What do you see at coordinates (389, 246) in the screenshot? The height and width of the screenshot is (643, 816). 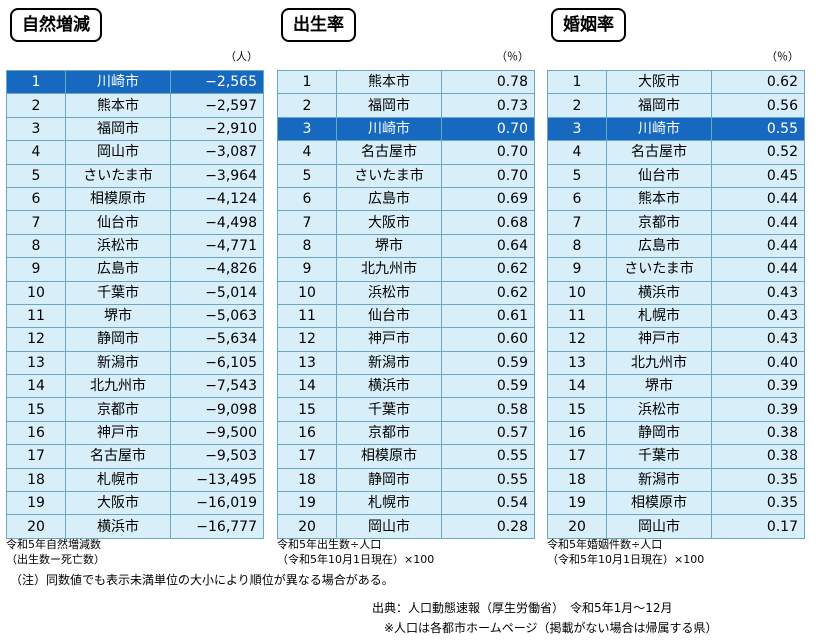 I see `city-cell: 堺市` at bounding box center [389, 246].